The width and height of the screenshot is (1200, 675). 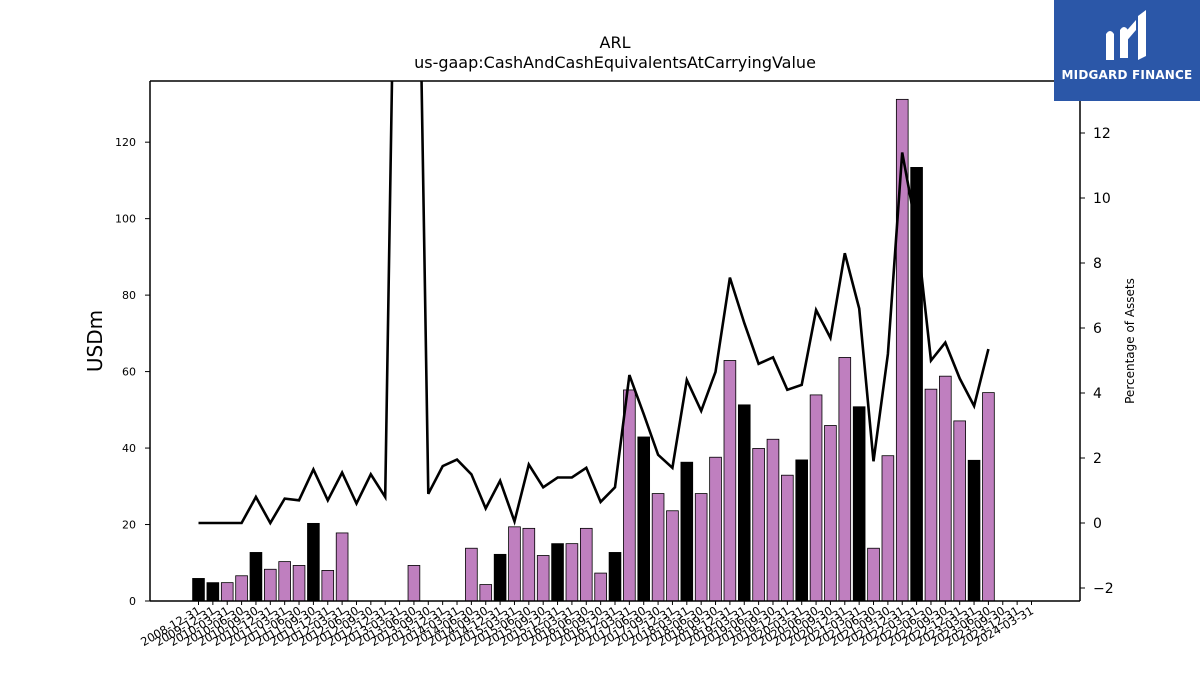 What do you see at coordinates (1097, 459) in the screenshot?
I see `y2-tick-label: 2` at bounding box center [1097, 459].